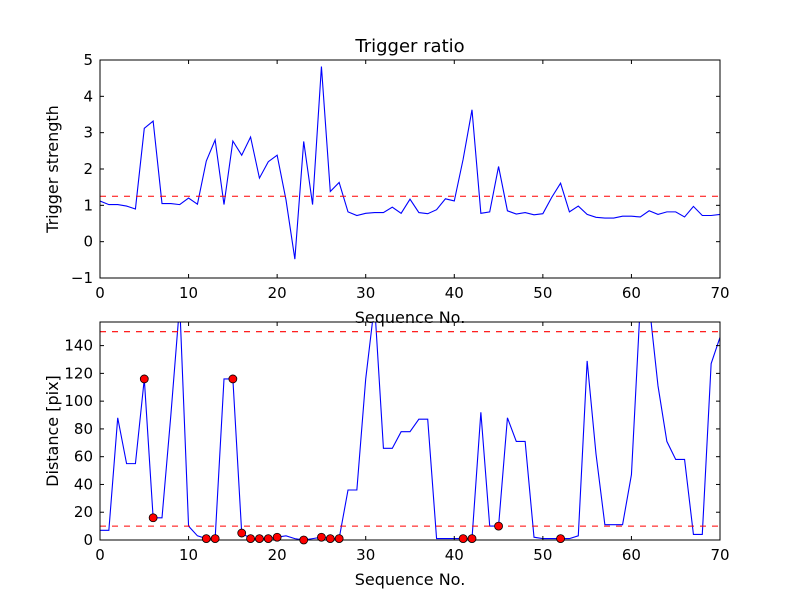 The width and height of the screenshot is (800, 600). I want to click on y-tick-label: 3, so click(88, 133).